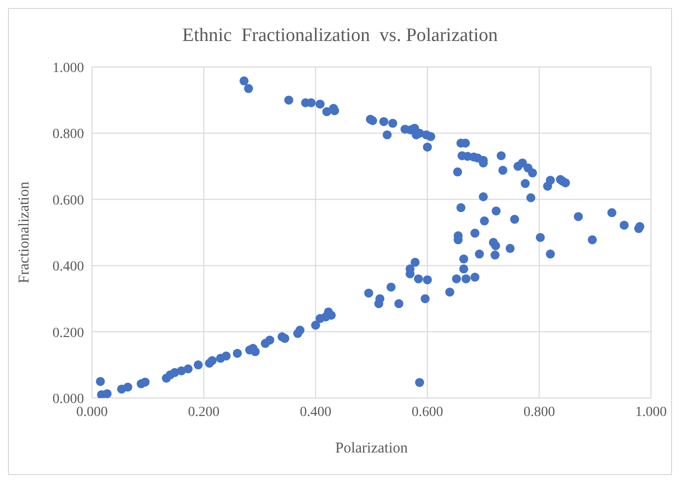 The image size is (680, 483). I want to click on y-tick-label: 0.600, so click(68, 200).